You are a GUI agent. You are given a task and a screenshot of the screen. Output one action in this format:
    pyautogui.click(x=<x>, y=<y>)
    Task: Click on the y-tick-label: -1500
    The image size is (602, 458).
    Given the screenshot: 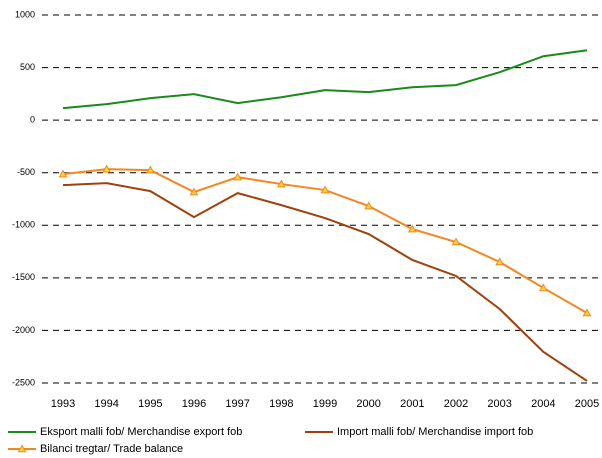 What is the action you would take?
    pyautogui.click(x=23, y=277)
    